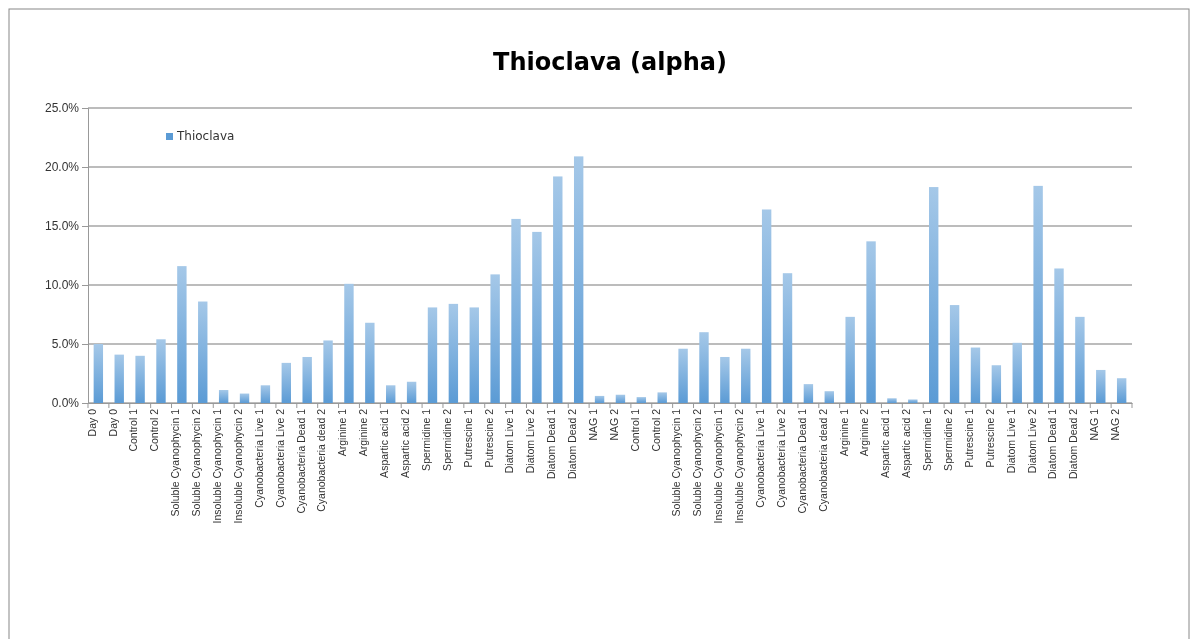 This screenshot has height=639, width=1198. What do you see at coordinates (205, 136) in the screenshot?
I see `legend-label: Thioclava` at bounding box center [205, 136].